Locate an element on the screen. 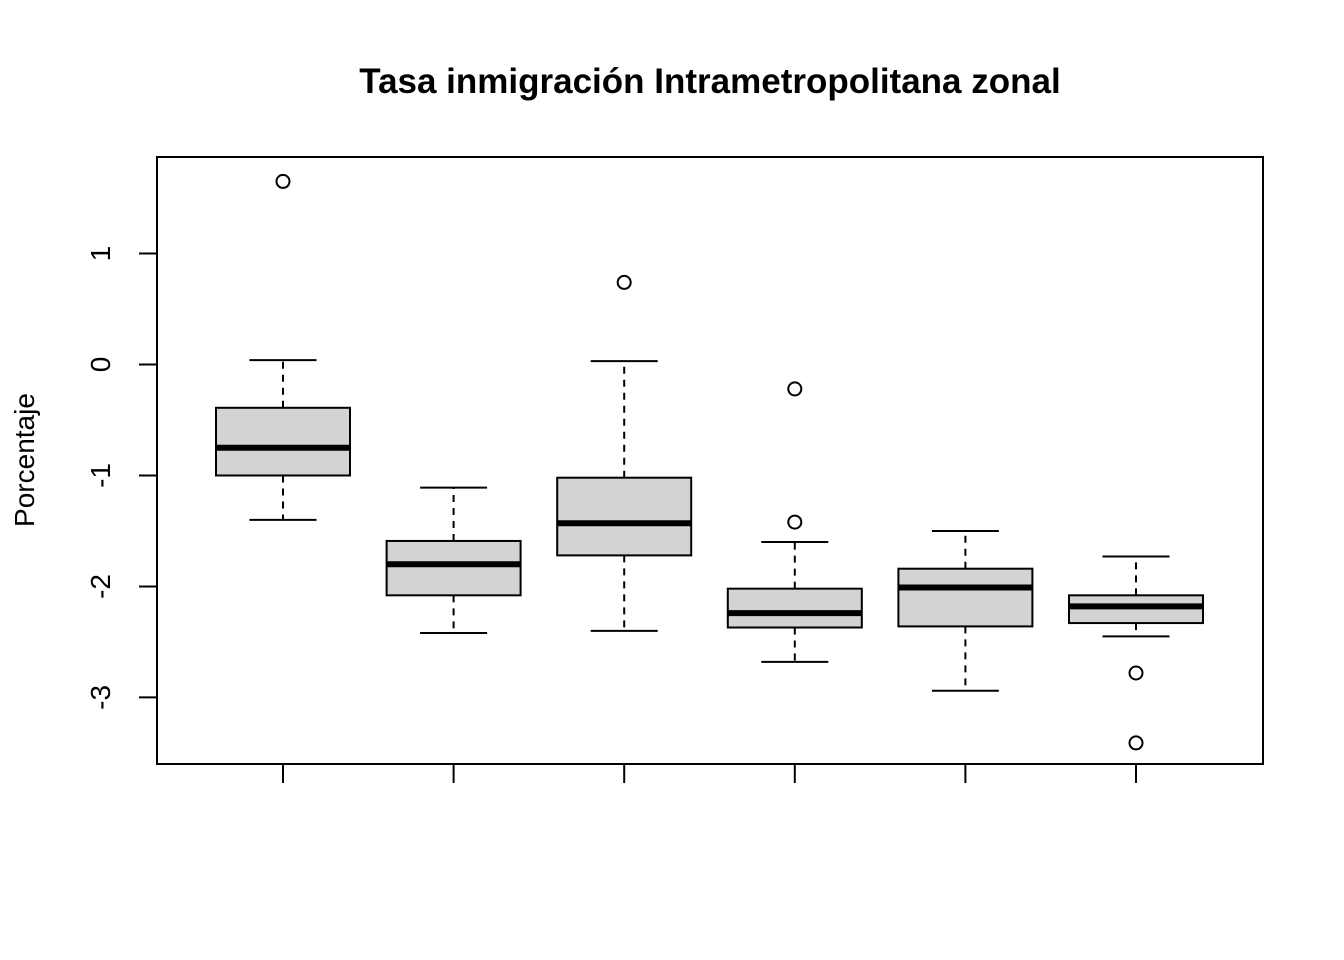 This screenshot has width=1344, height=960. y-tick-label: 1 is located at coordinates (100, 254).